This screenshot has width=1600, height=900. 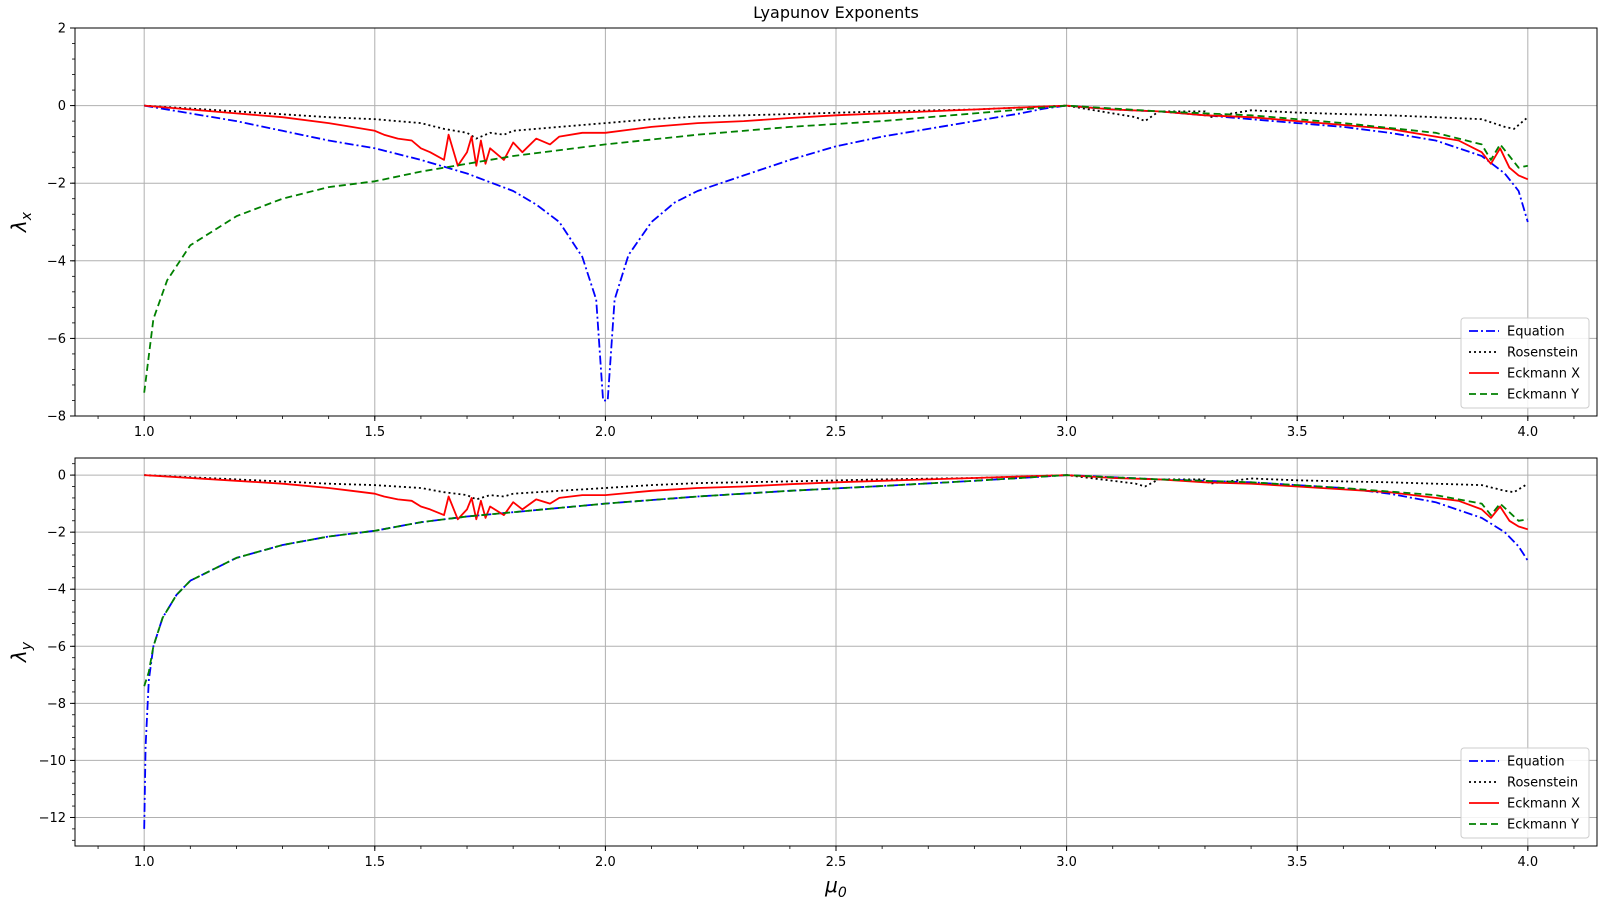 I want to click on y-tick-label: −12, so click(x=52, y=818).